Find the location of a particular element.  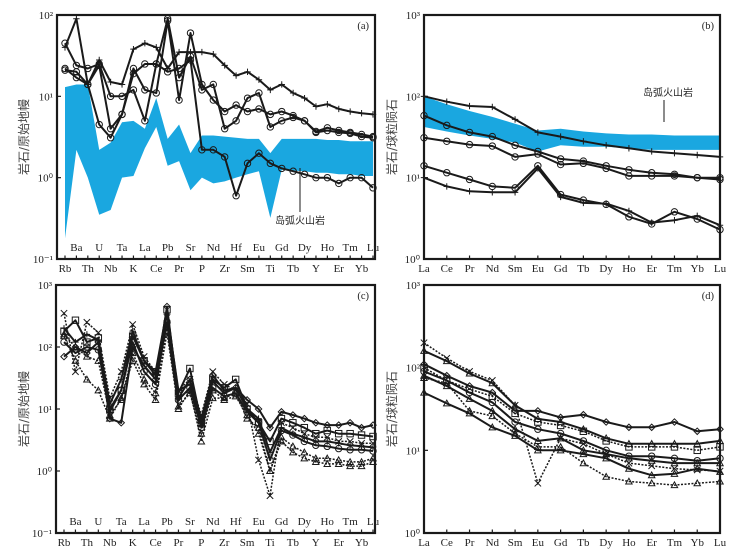

island-arc-band is located at coordinates (572, 124).